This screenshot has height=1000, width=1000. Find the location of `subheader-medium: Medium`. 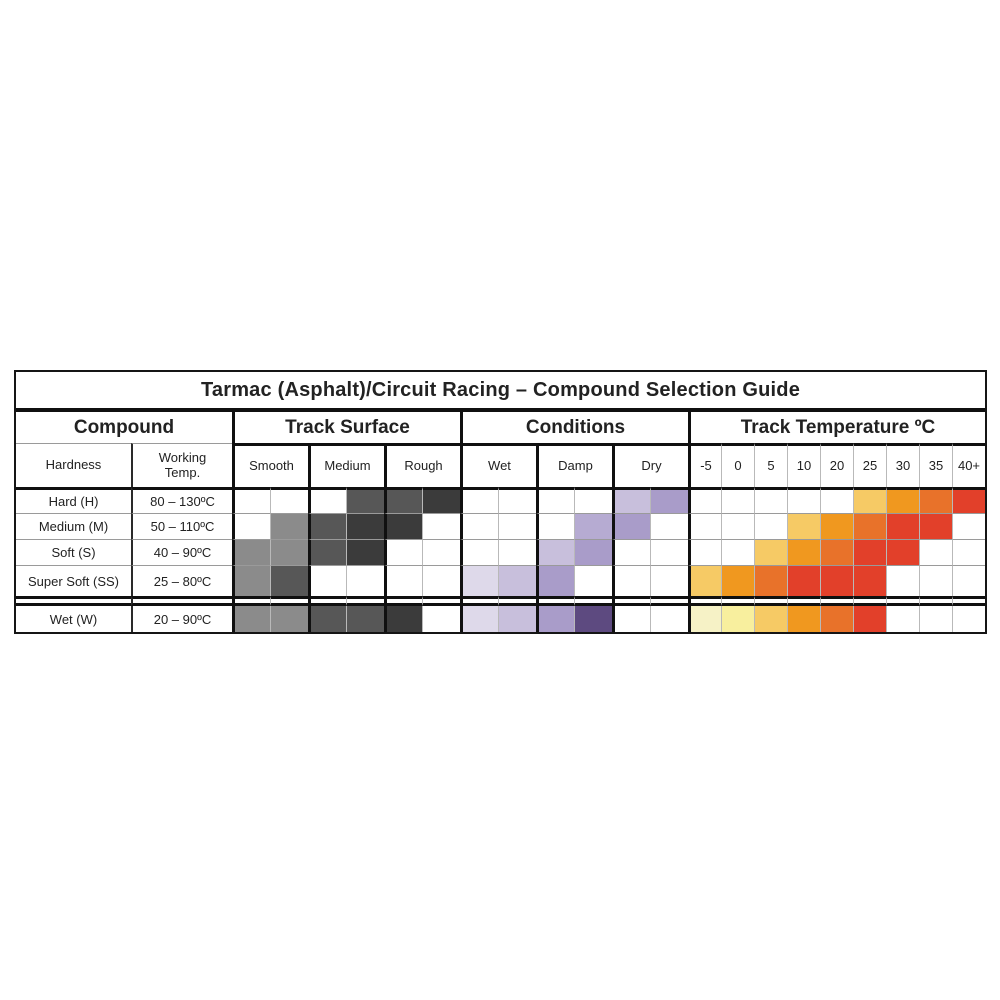

subheader-medium: Medium is located at coordinates (346, 465).